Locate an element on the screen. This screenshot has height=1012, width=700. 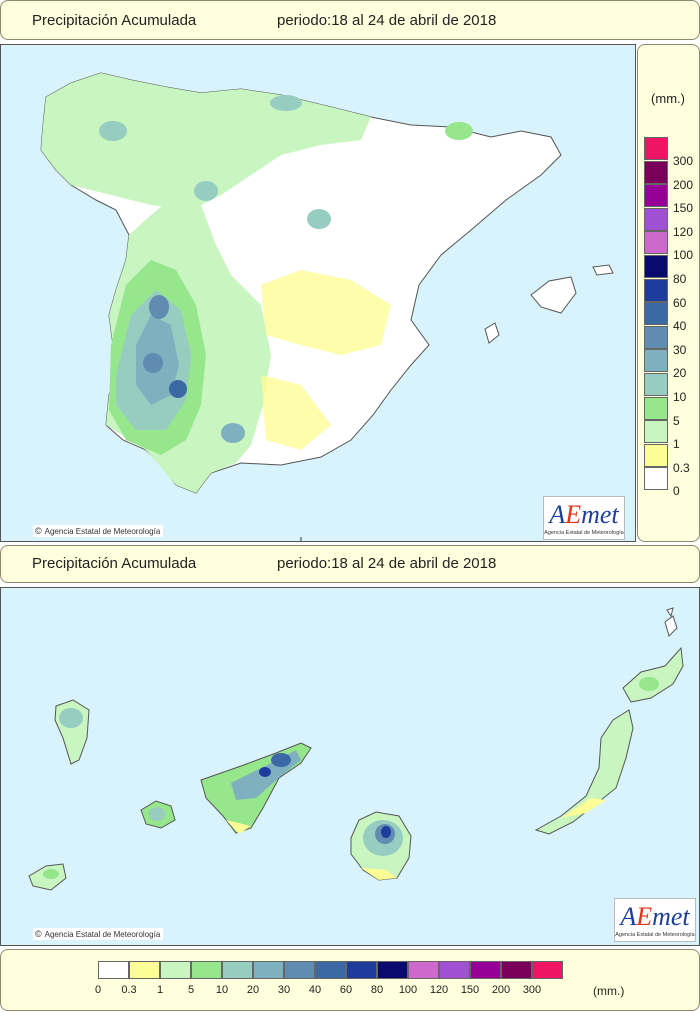
vertical-legend: (mm.) 300 200 150 120 100 80 60 40 30 20 10 5 1 0.3 0 is located at coordinates (669, 294).